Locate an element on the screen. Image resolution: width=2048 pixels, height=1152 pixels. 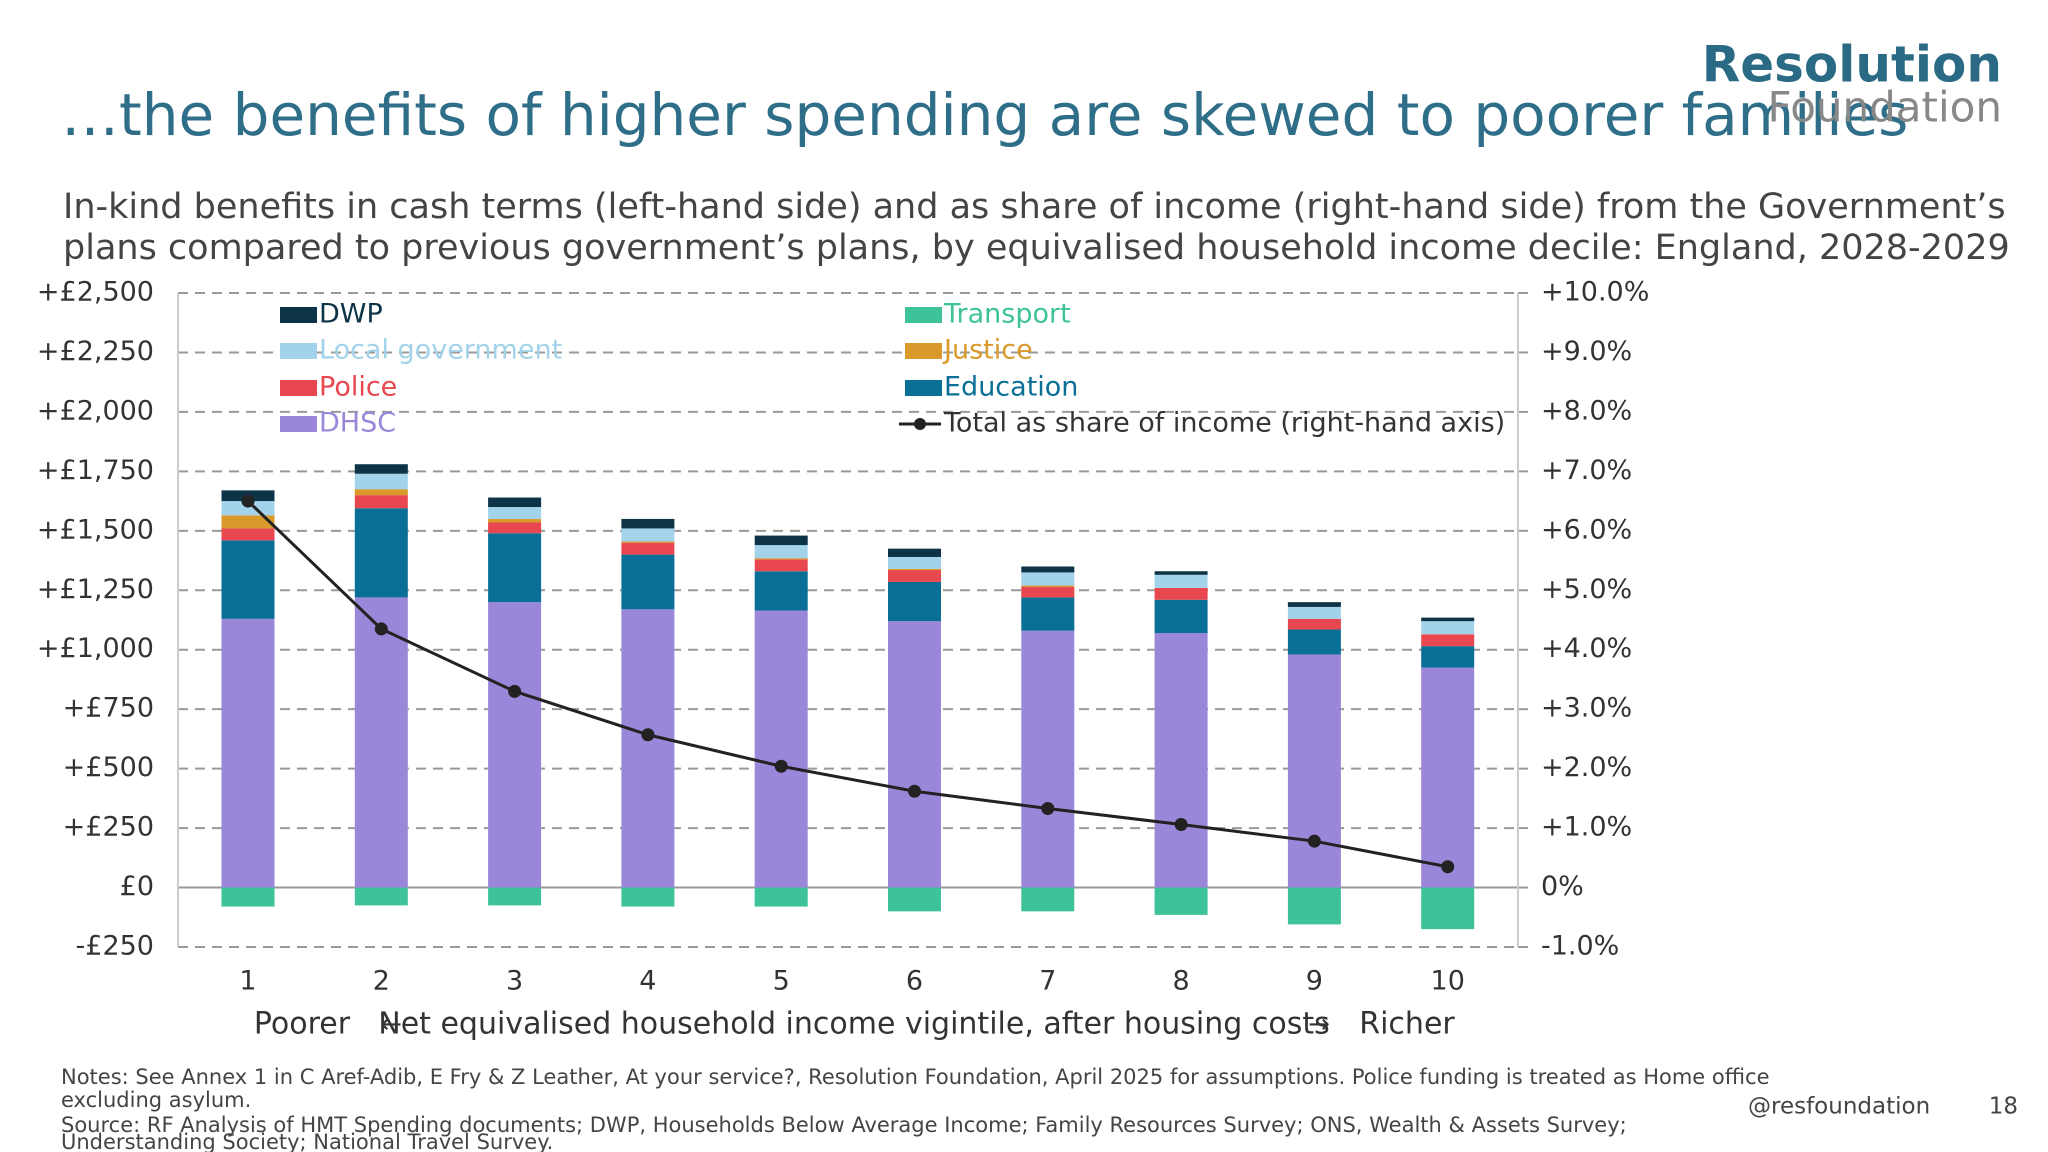
y-tick-label: +£1,750 is located at coordinates (95, 470).